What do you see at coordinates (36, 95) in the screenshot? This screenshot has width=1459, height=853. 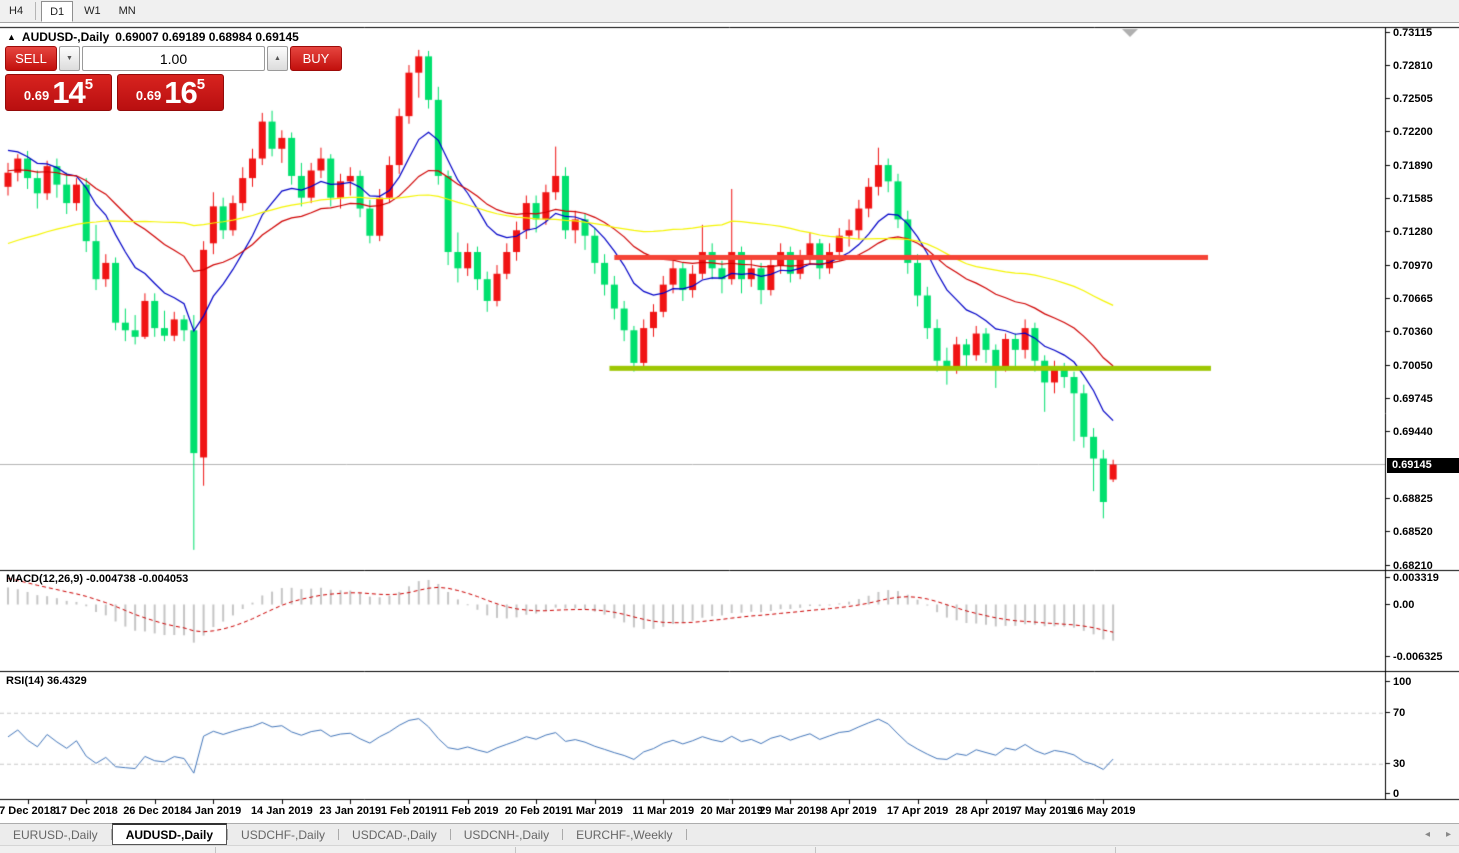 I see `bid-price-prefix: 0.69` at bounding box center [36, 95].